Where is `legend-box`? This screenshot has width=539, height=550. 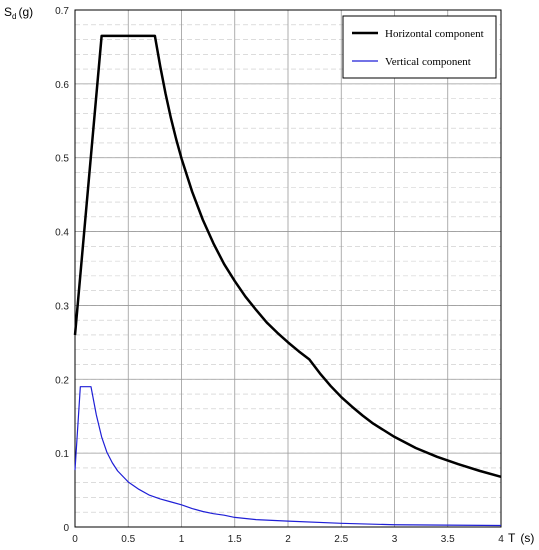
legend-box is located at coordinates (419, 47).